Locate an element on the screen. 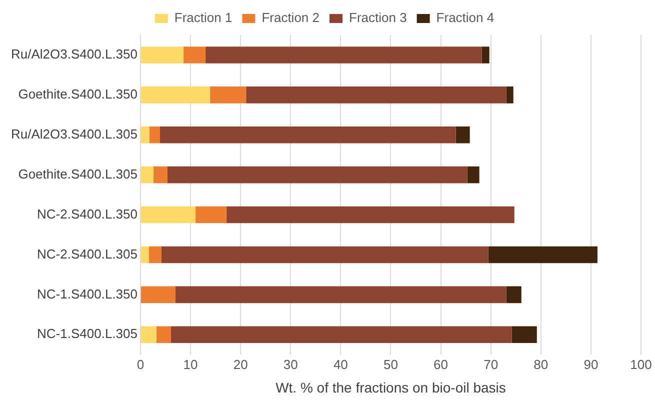 This screenshot has width=655, height=405. x-tick-label: 70 is located at coordinates (491, 364).